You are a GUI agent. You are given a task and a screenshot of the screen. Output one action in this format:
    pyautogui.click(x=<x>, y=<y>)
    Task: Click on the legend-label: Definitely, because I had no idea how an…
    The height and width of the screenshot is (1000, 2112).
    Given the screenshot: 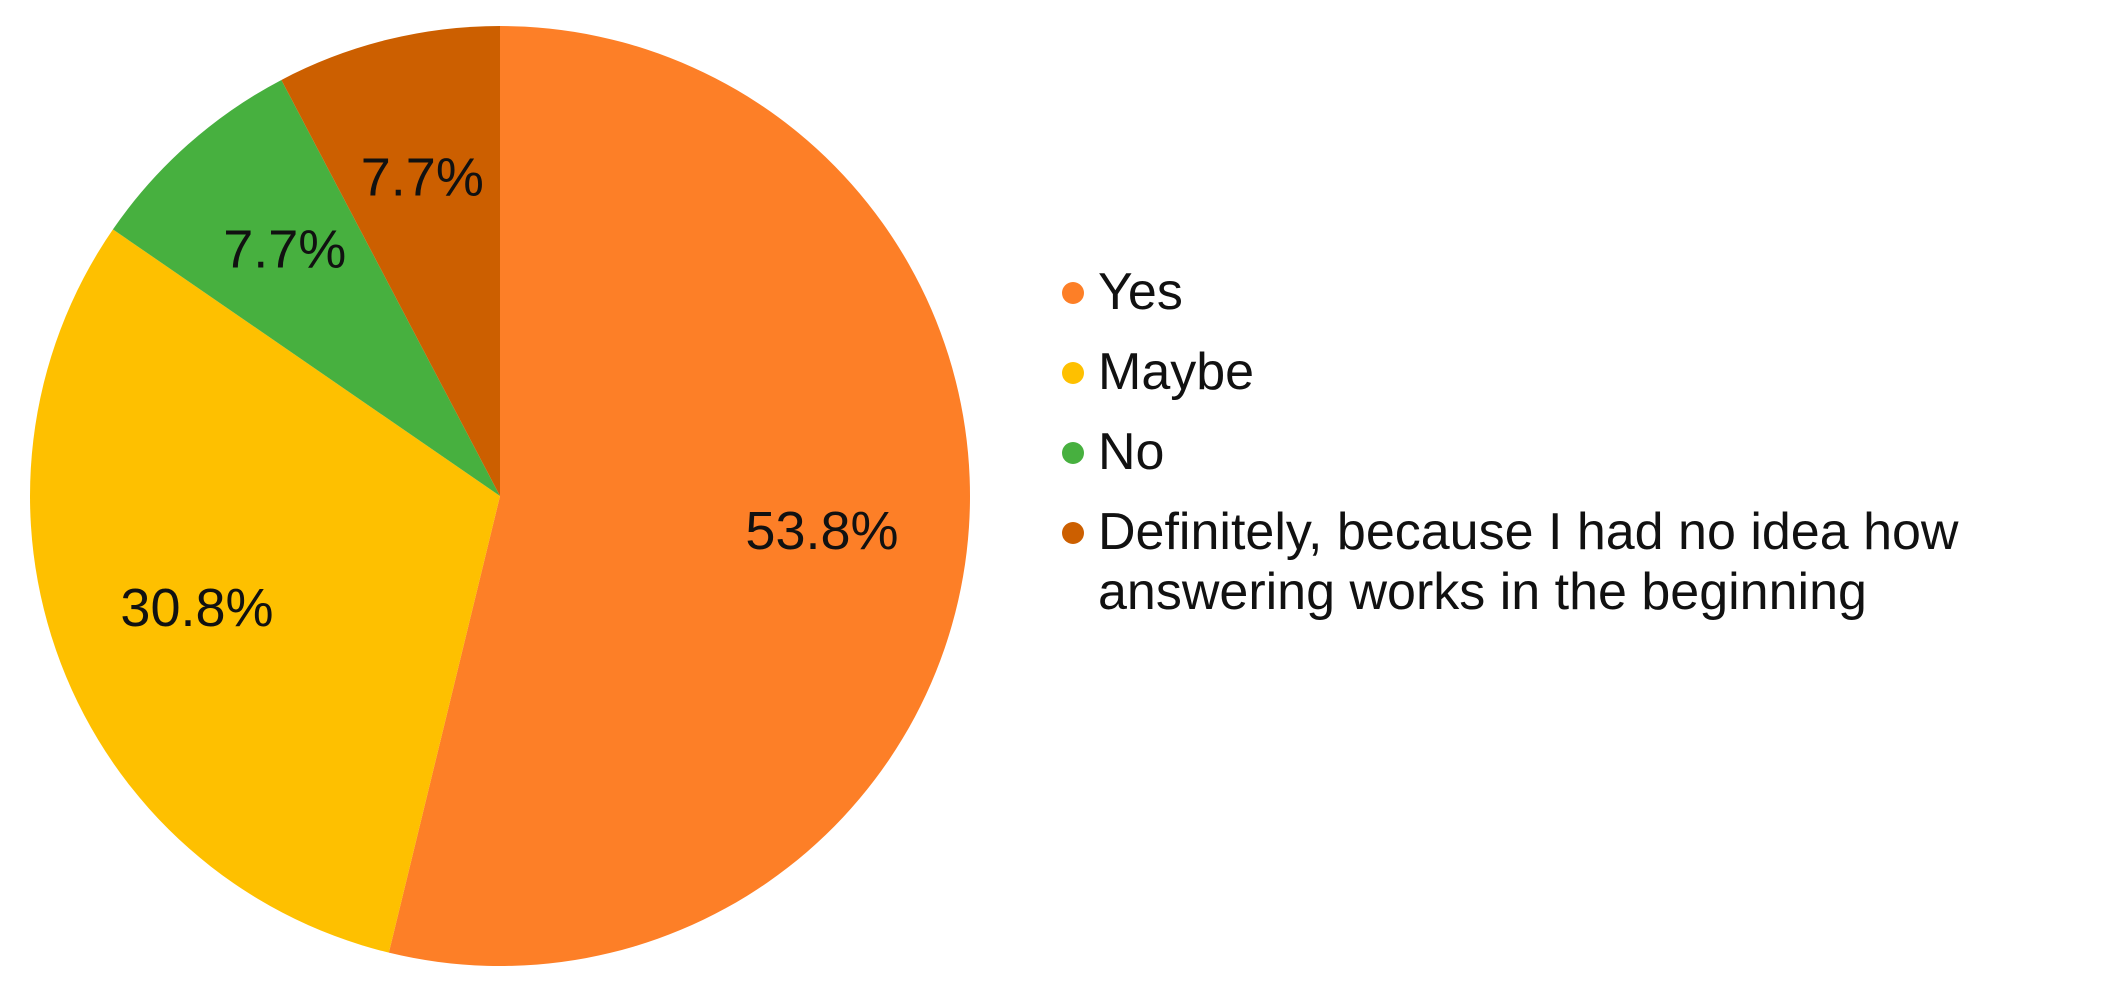 What is the action you would take?
    pyautogui.click(x=1528, y=562)
    